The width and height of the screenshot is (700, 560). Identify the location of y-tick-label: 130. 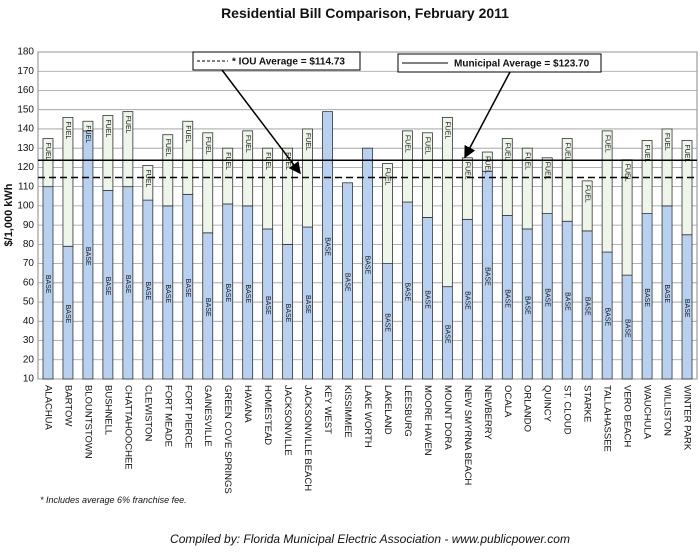
(25, 148).